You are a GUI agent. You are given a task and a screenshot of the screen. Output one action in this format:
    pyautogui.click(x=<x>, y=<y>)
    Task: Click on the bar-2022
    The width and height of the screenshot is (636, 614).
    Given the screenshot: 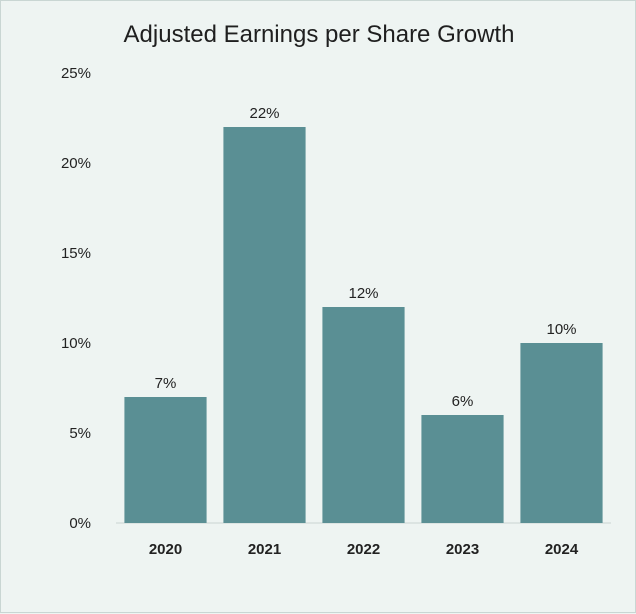 What is the action you would take?
    pyautogui.click(x=363, y=415)
    